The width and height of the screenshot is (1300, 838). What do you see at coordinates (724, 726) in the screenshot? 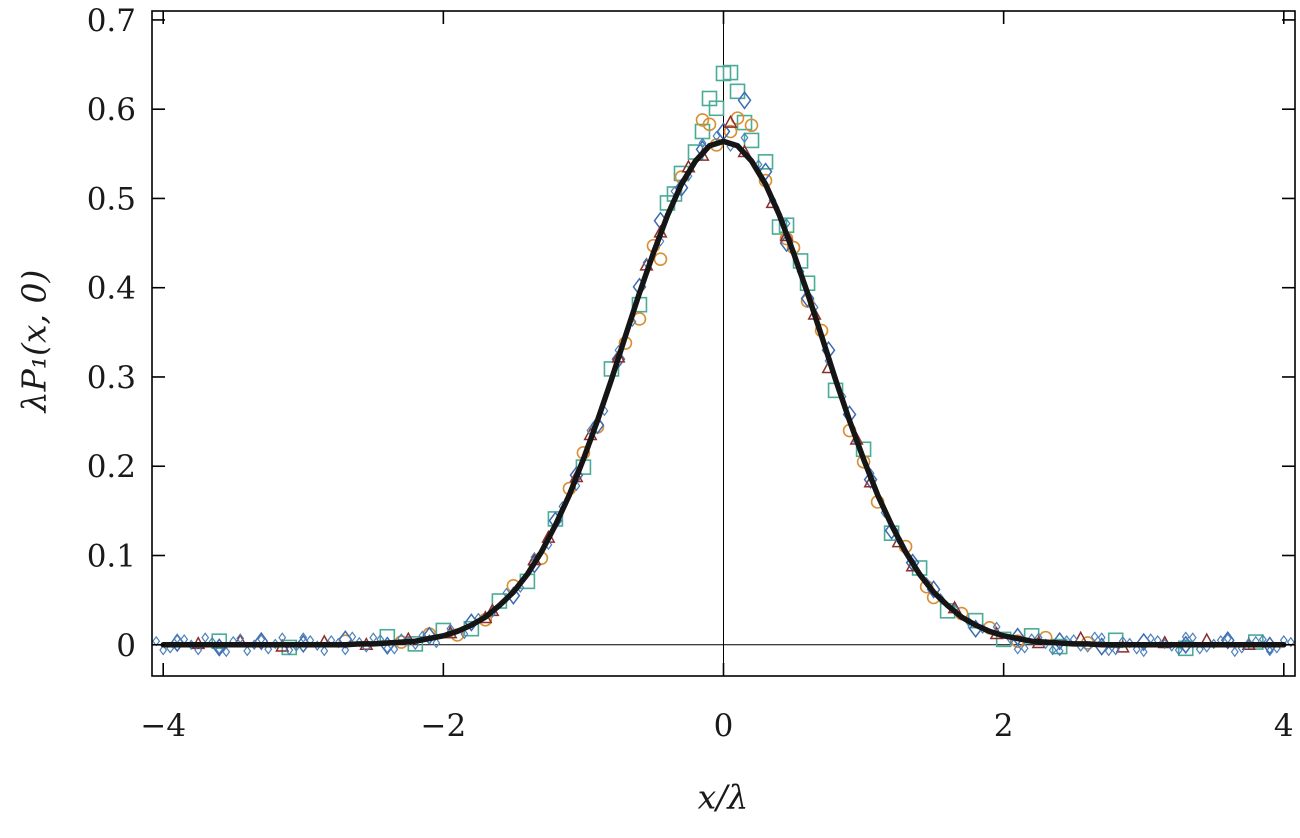
I see `x-tick-label: 0` at bounding box center [724, 726].